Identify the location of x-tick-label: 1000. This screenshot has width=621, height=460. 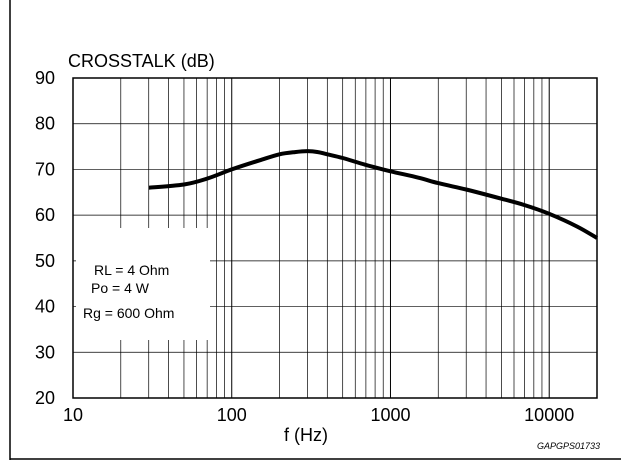
(390, 415).